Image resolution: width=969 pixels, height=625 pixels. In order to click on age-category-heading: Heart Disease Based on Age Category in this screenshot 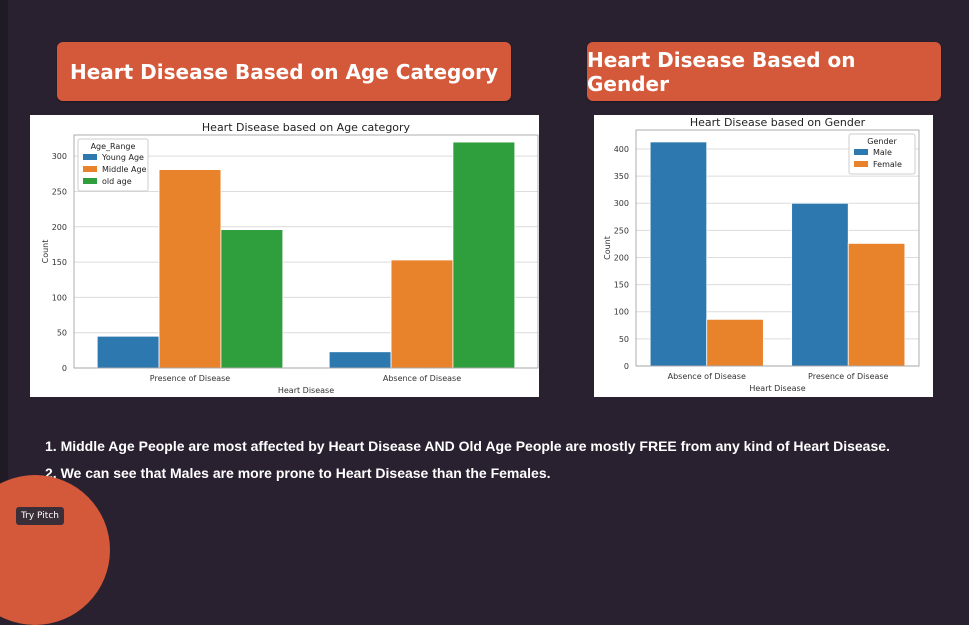, I will do `click(284, 71)`.